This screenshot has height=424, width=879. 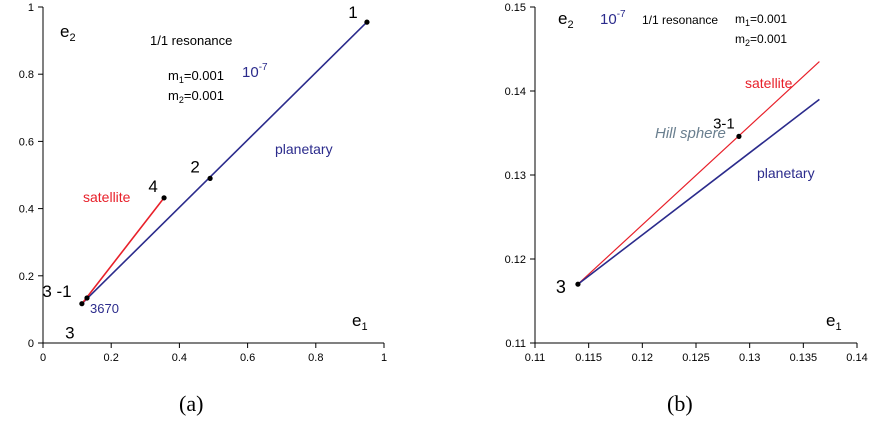 What do you see at coordinates (43, 358) in the screenshot?
I see `panel-a-x-tick-label: 0` at bounding box center [43, 358].